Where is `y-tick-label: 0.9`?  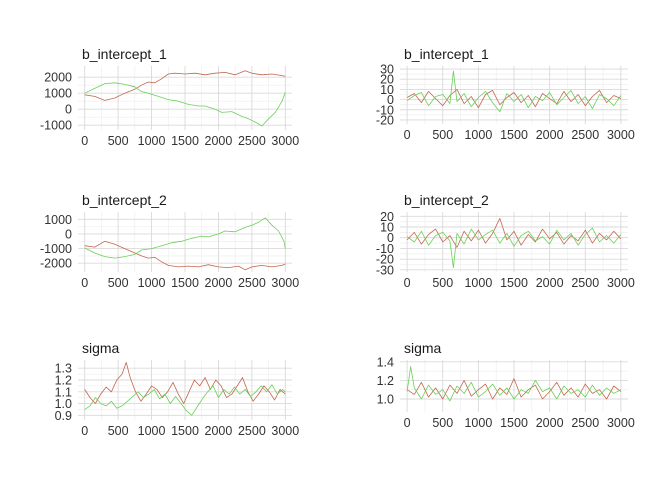
y-tick-label: 0.9 is located at coordinates (63, 416).